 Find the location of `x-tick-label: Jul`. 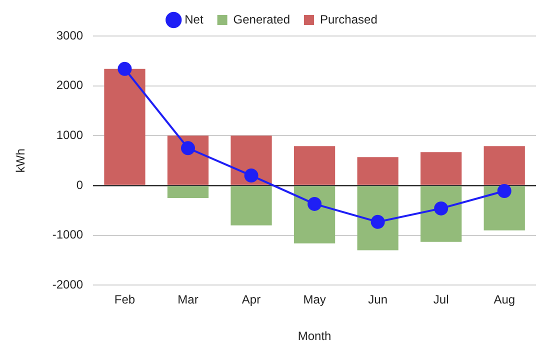

x-tick-label: Jul is located at coordinates (441, 299).